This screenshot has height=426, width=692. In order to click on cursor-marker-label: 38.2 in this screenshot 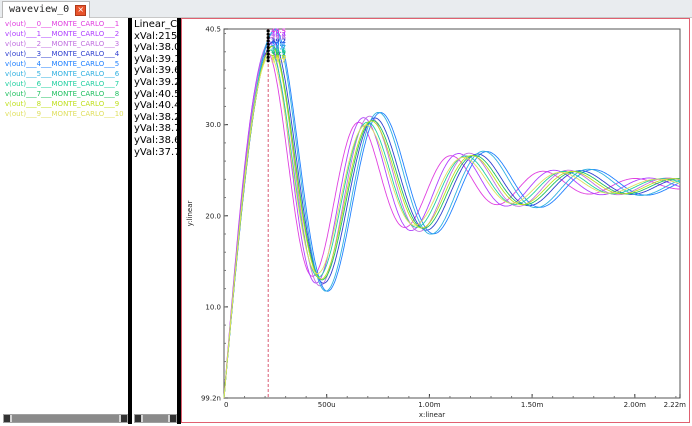, I will do `click(278, 54)`.